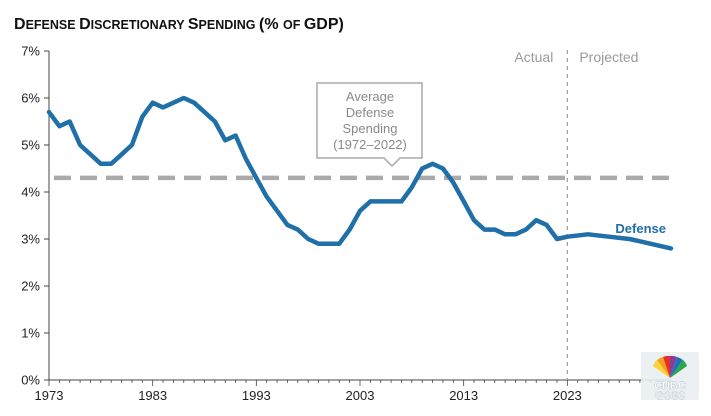 This screenshot has width=711, height=416. Describe the element at coordinates (30, 98) in the screenshot. I see `y-tick-label: 6%` at that location.